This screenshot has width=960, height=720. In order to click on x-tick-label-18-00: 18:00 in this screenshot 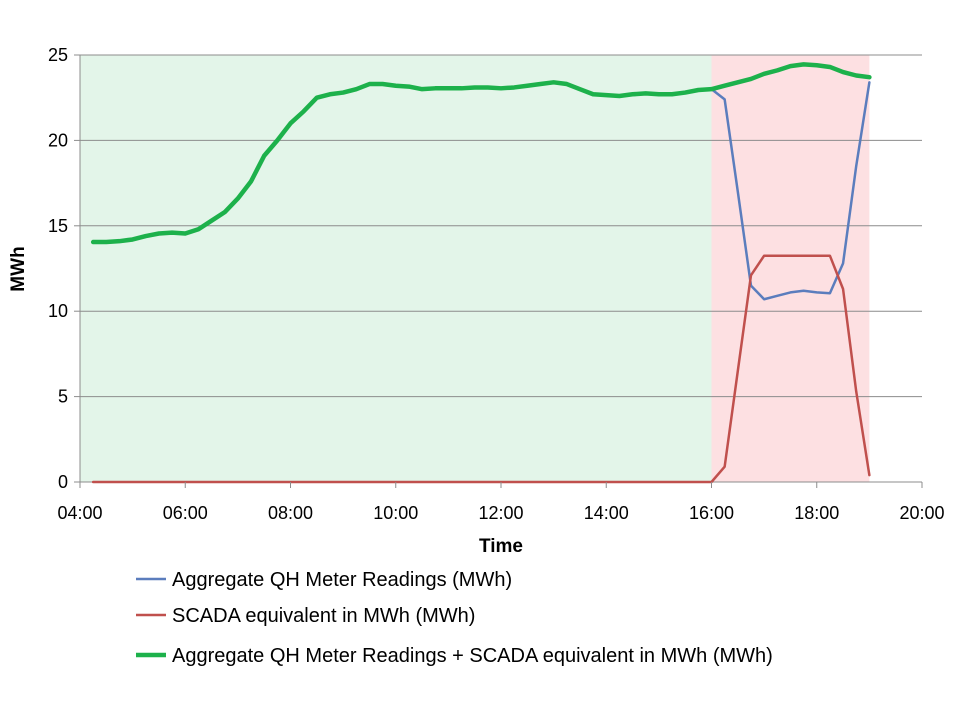, I will do `click(816, 513)`.